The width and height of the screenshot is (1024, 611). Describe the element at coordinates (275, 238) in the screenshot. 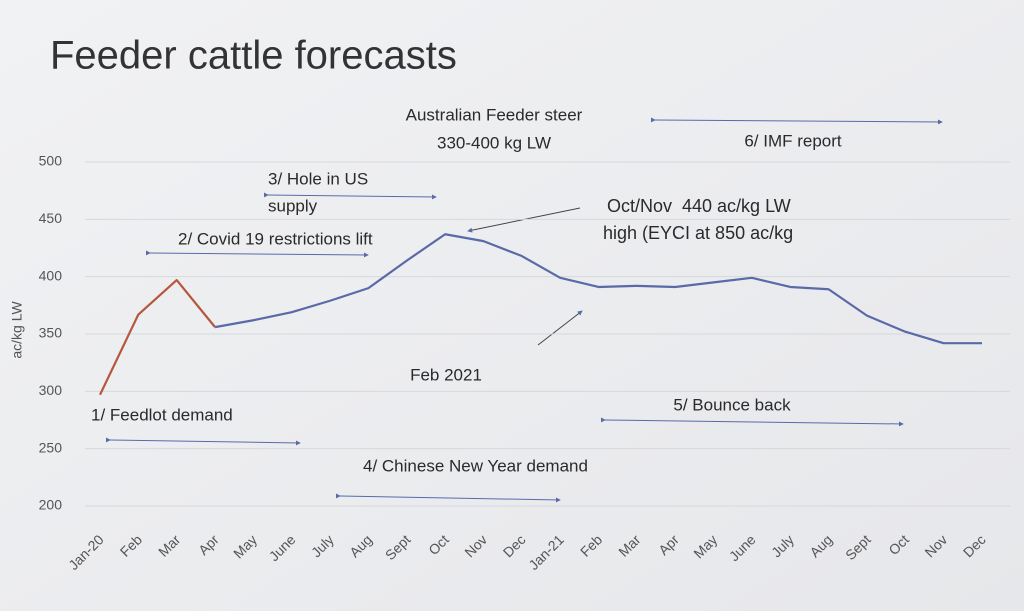

I see `annotation: 2/ Covid 19 restrictions lift` at that location.